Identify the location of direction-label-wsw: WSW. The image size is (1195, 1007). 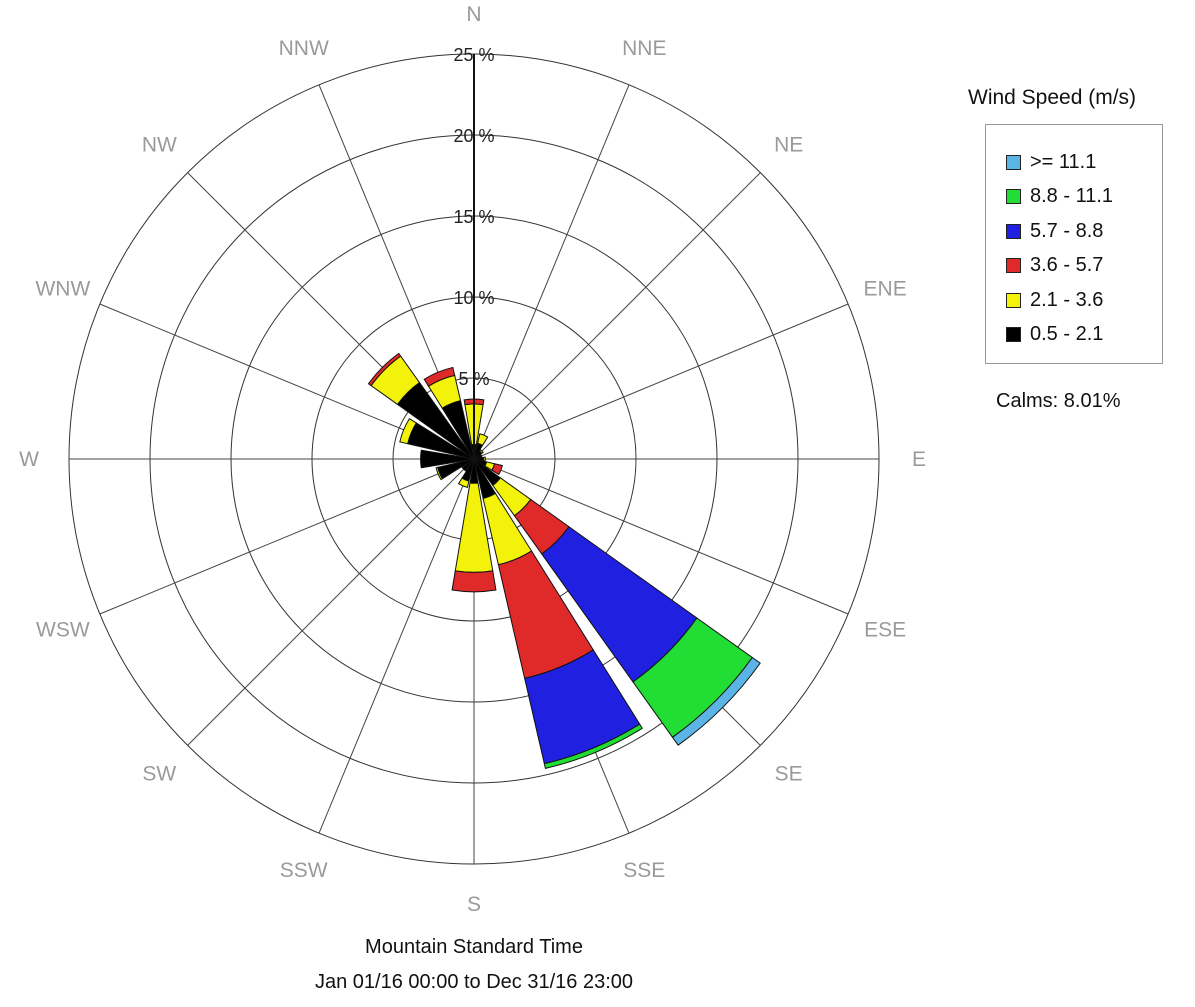
(63, 629).